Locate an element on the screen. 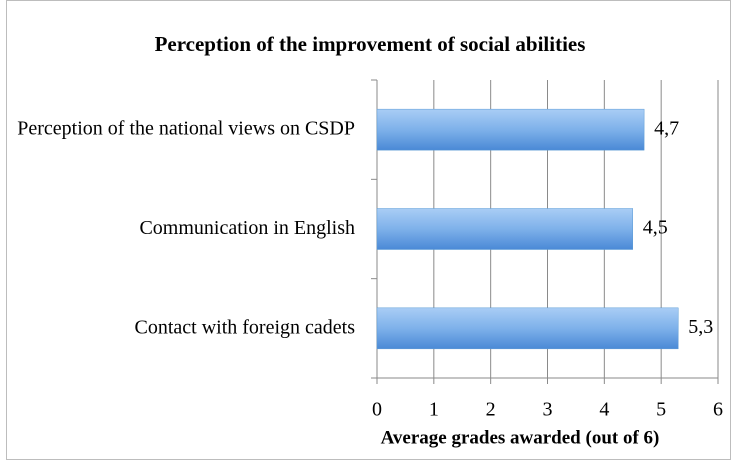 This screenshot has width=740, height=461. y-tick-label: Communication in English is located at coordinates (247, 228).